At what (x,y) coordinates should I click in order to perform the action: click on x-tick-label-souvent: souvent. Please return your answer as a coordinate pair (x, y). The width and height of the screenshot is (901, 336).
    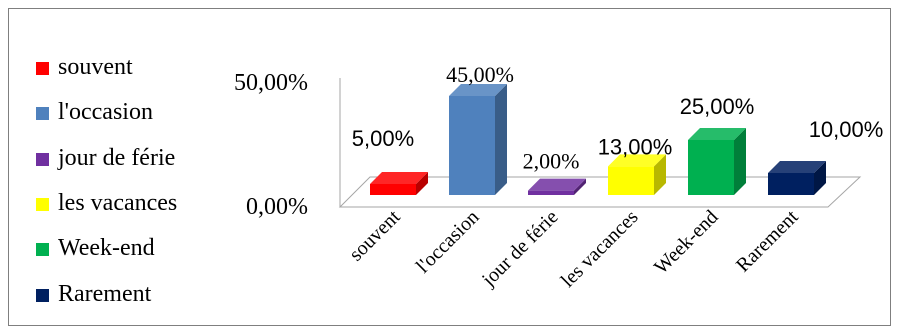
    Looking at the image, I should click on (375, 236).